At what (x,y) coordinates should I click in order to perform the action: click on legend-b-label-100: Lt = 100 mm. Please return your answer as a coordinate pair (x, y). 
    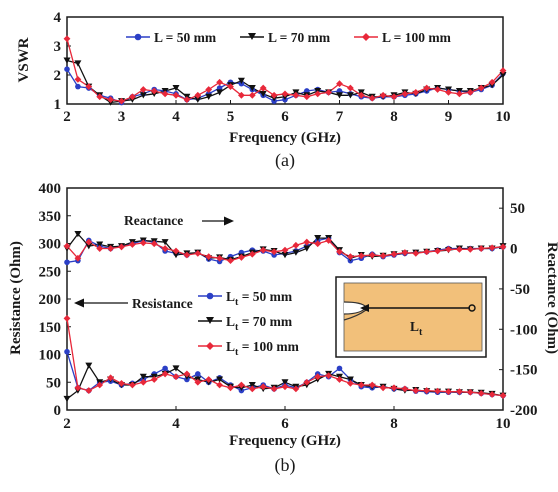
    Looking at the image, I should click on (263, 348).